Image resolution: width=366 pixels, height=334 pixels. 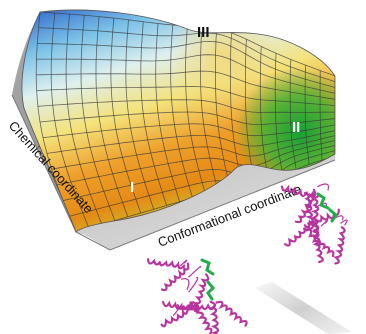 I want to click on diagonal-shadow-beam, so click(x=303, y=308).